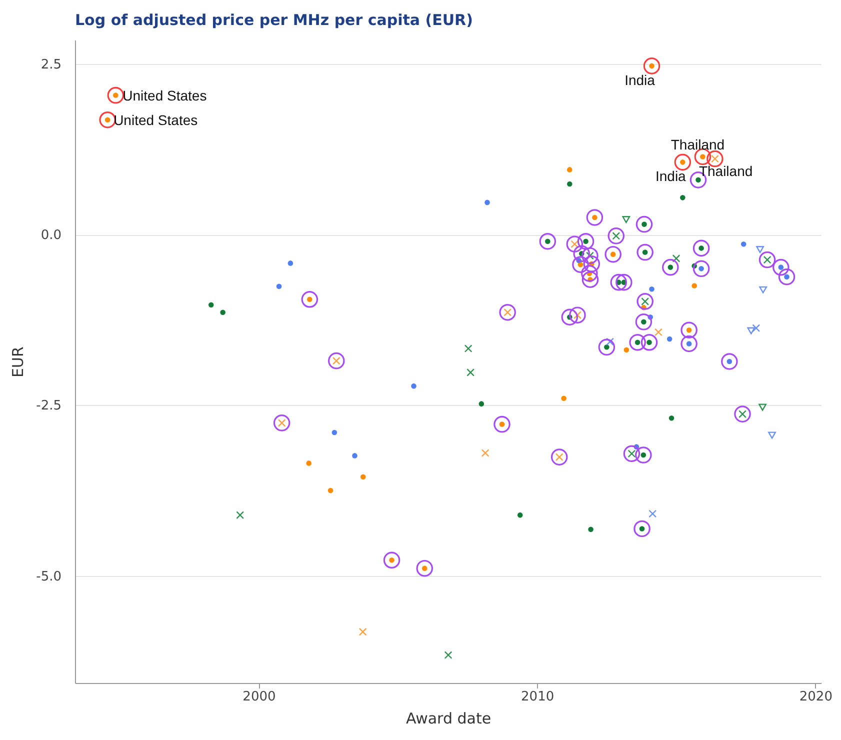 The width and height of the screenshot is (841, 740). What do you see at coordinates (51, 236) in the screenshot?
I see `y-tick-label: 0.0` at bounding box center [51, 236].